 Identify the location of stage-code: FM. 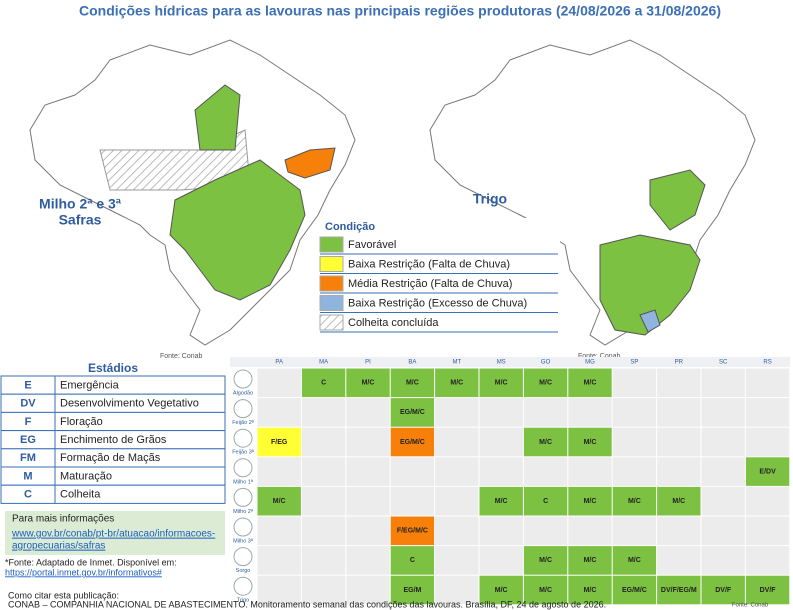
(28, 458).